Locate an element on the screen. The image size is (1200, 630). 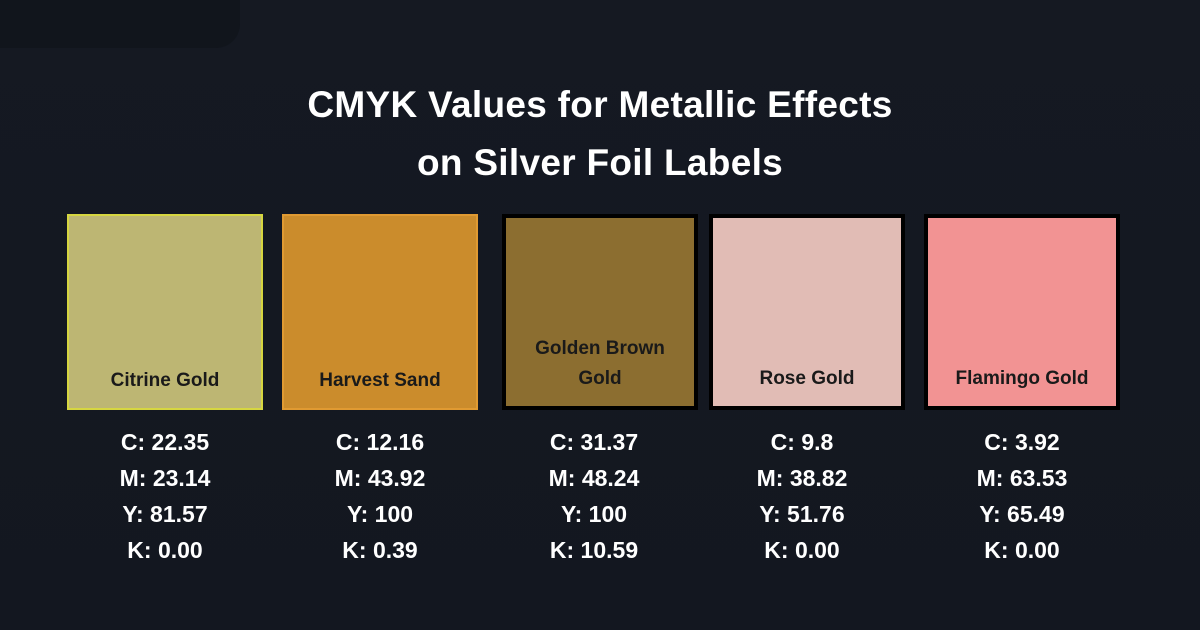
swatch-label: Citrine Gold is located at coordinates (165, 380).